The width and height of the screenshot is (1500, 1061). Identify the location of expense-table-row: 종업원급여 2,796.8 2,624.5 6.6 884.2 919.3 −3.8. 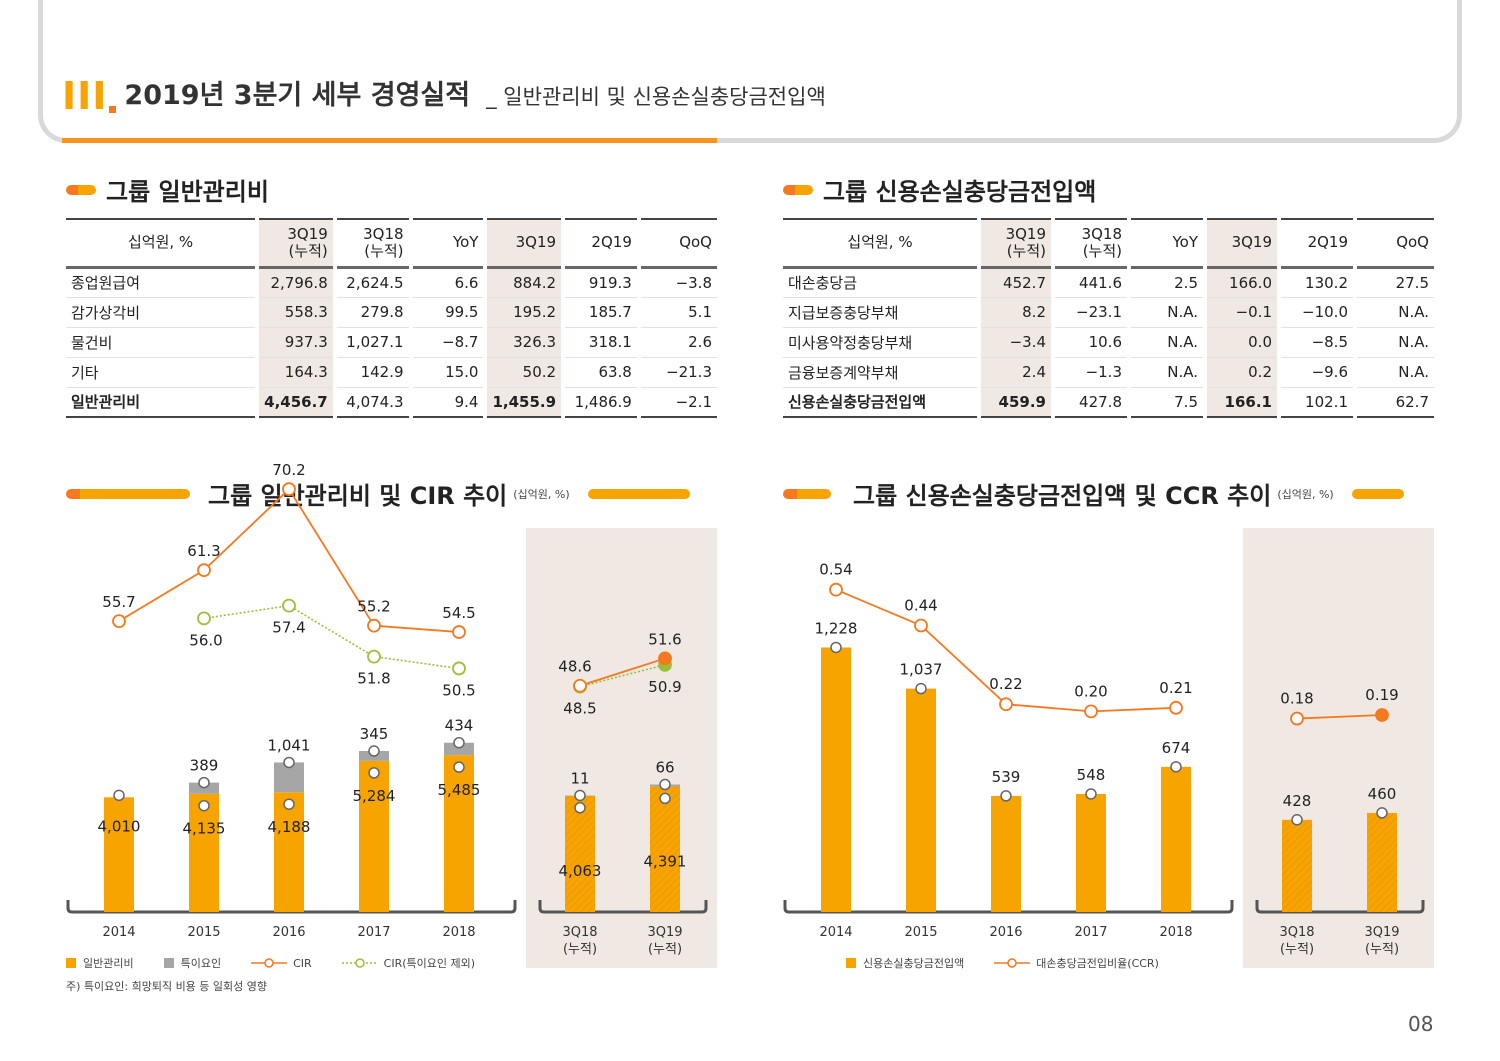
(391, 282).